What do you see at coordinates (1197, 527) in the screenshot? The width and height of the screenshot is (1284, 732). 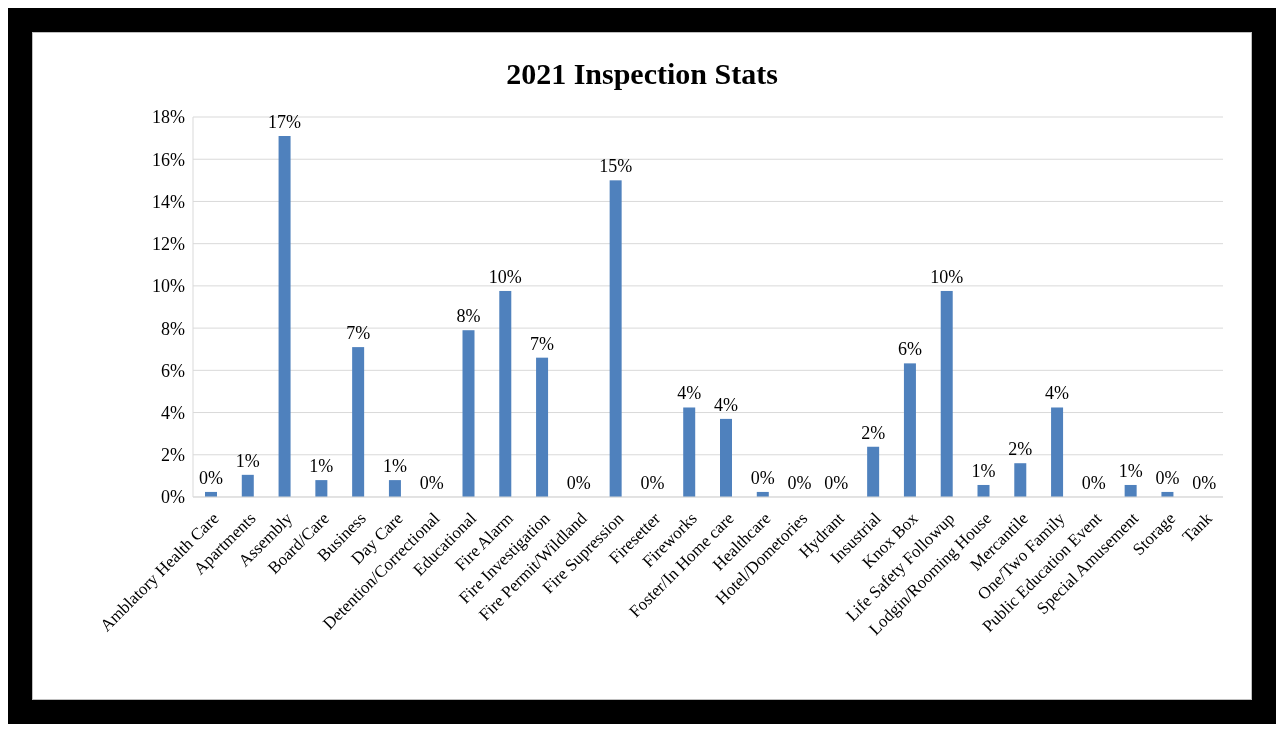 I see `x-tick-label: Tank` at bounding box center [1197, 527].